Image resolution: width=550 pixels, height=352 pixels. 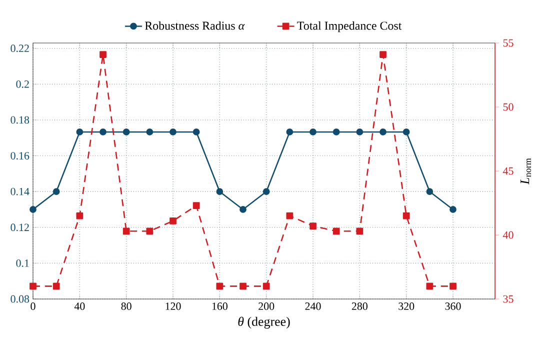 What do you see at coordinates (264, 322) in the screenshot?
I see `x-axis-title: θ (degree)` at bounding box center [264, 322].